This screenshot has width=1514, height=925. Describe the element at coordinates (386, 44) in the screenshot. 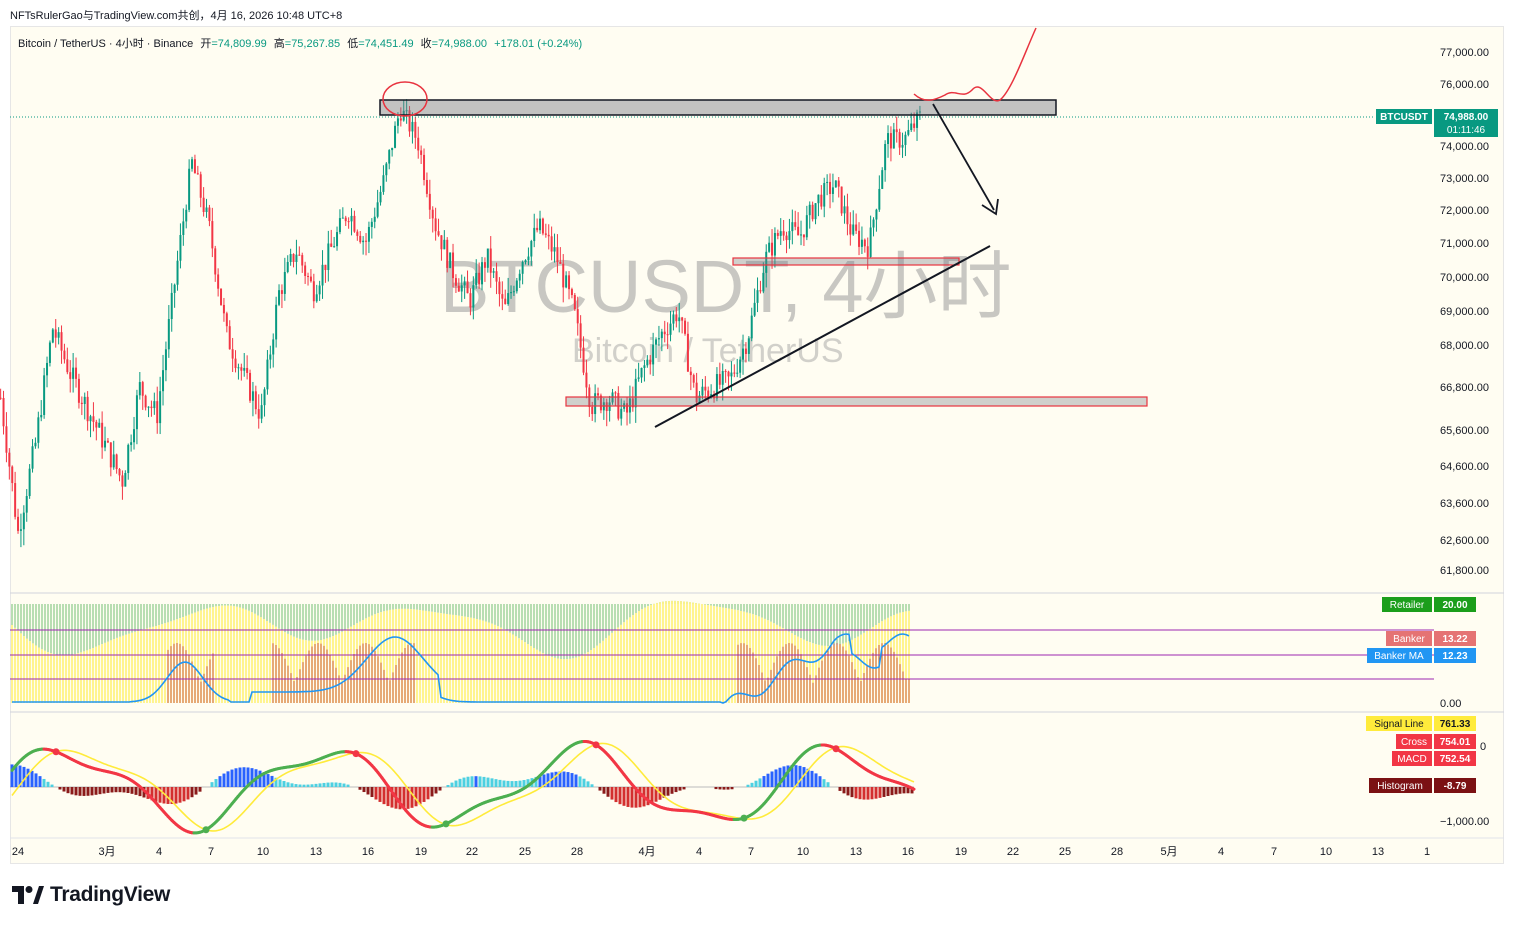

I see `legend-low: =74,451.49` at that location.